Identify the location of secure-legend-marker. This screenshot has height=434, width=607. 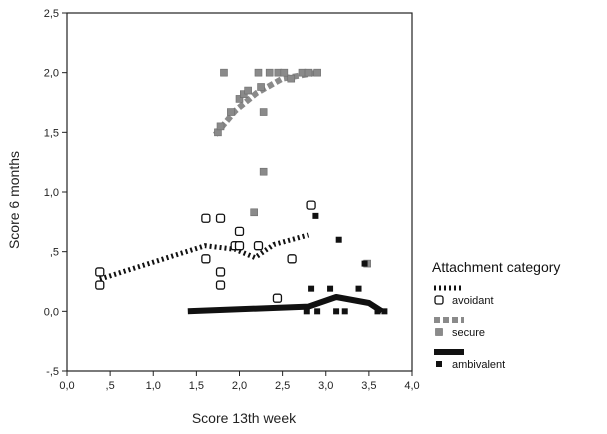
(439, 332).